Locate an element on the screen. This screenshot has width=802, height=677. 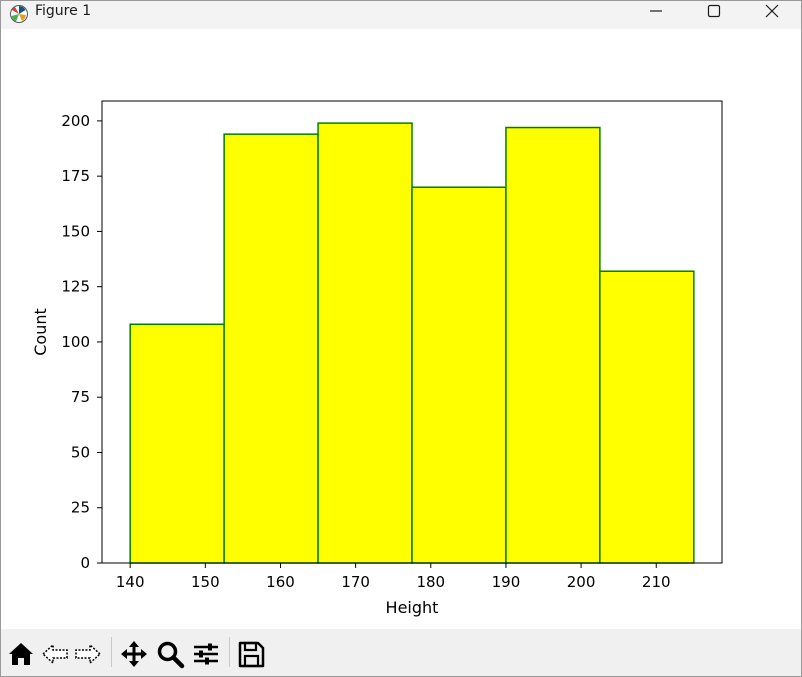
pan-icon is located at coordinates (134, 654).